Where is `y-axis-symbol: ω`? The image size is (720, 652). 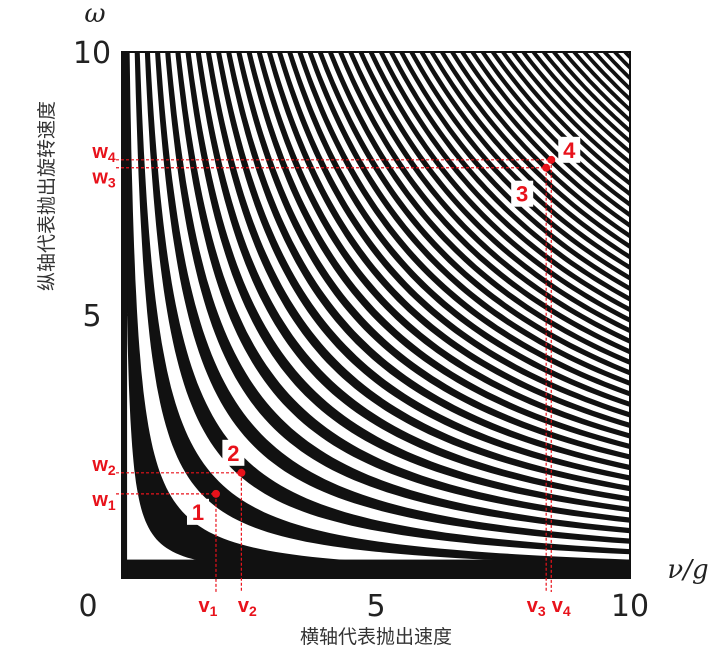 y-axis-symbol: ω is located at coordinates (94, 14).